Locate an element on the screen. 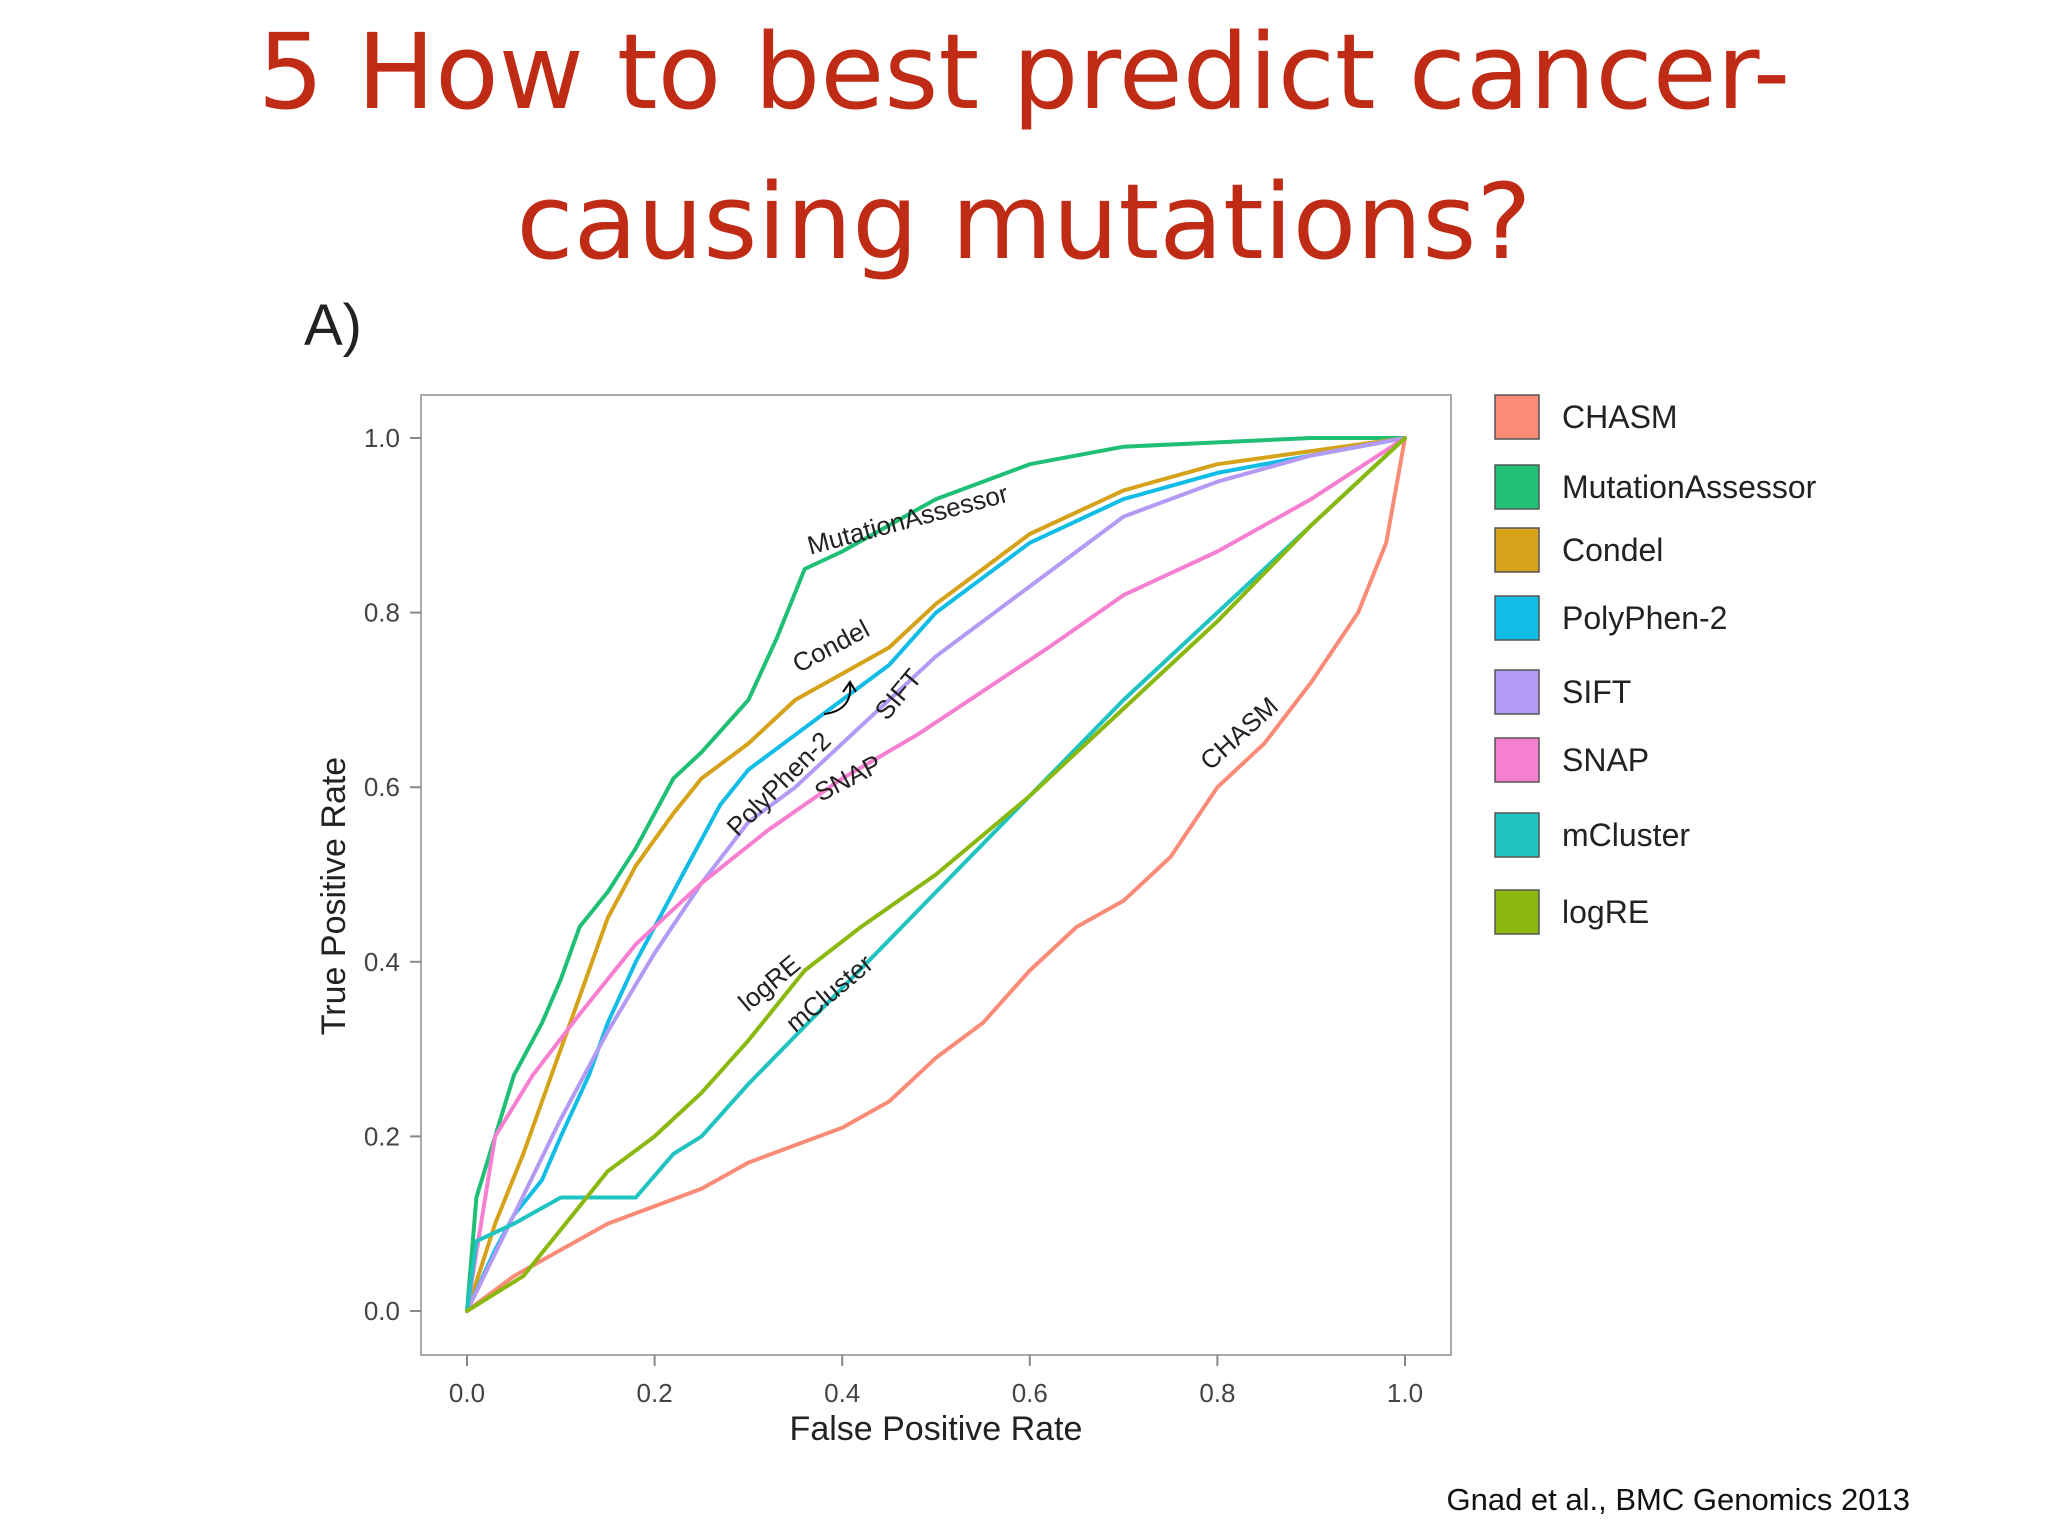 The height and width of the screenshot is (1536, 2048). y-tick-label: 1.0 is located at coordinates (382, 438).